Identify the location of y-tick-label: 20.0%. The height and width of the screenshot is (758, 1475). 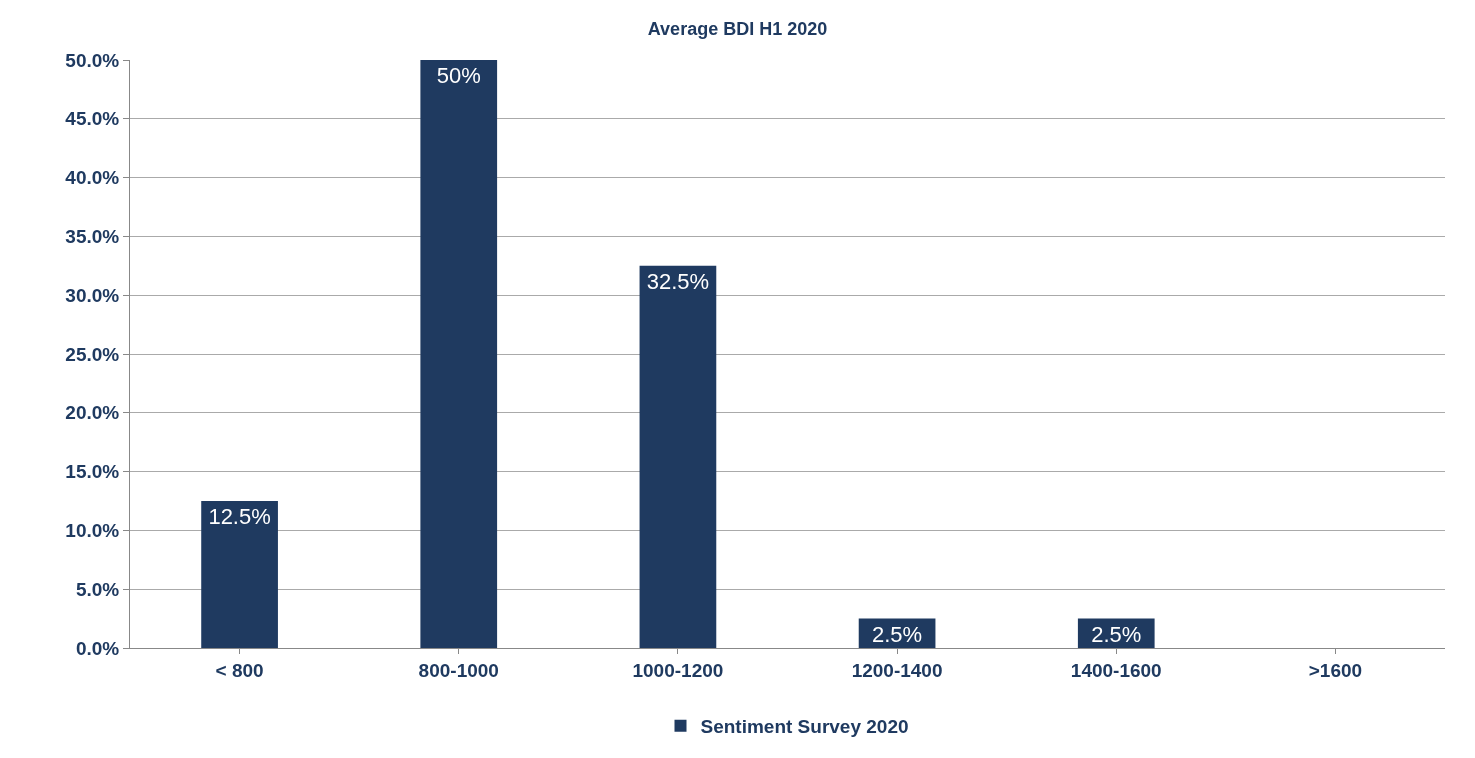
(92, 413).